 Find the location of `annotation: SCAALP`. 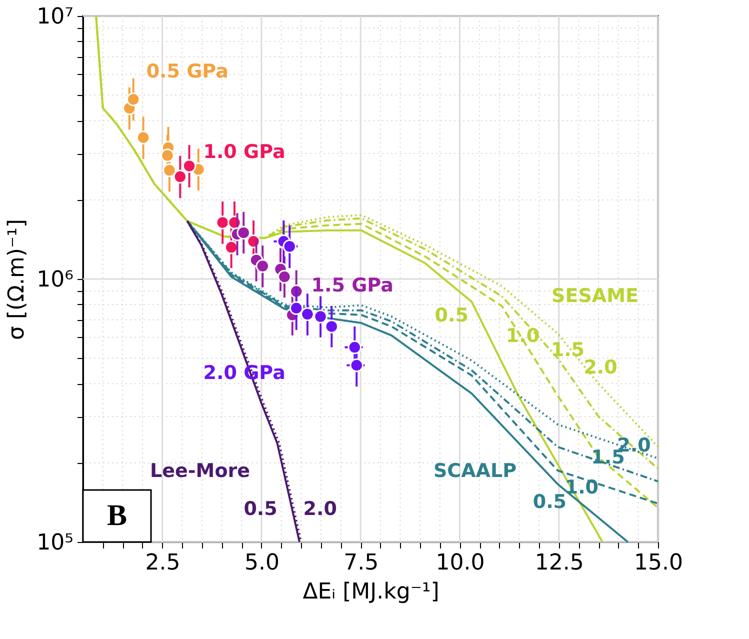

annotation: SCAALP is located at coordinates (475, 471).